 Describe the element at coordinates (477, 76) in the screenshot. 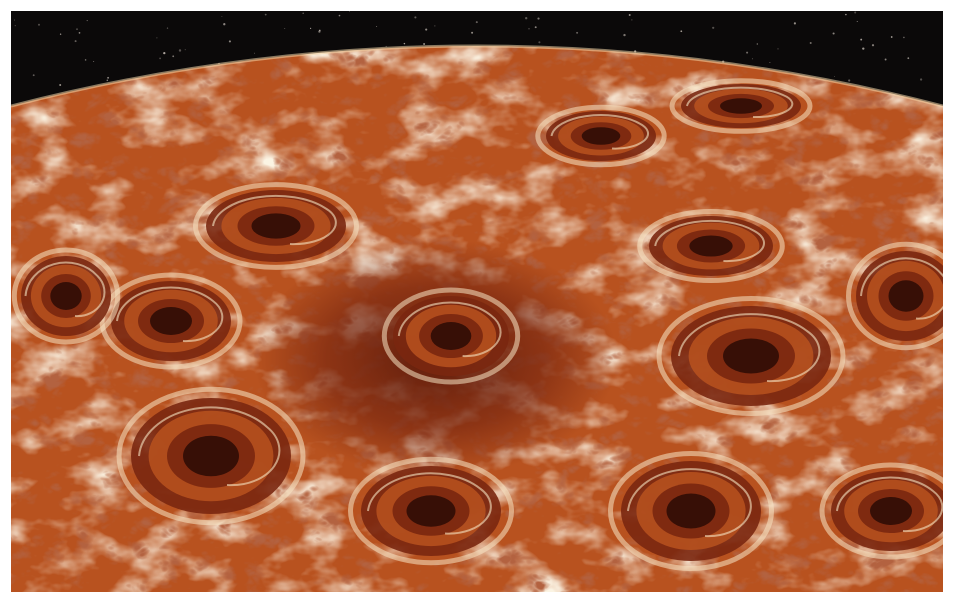

I see `planet-limb` at that location.